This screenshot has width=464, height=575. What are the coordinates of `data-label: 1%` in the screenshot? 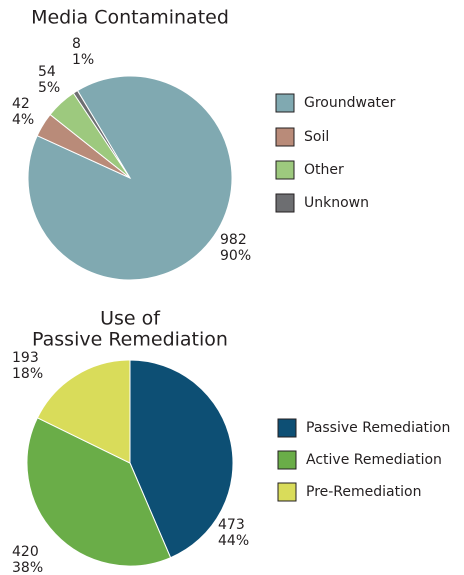 It's located at (83, 60).